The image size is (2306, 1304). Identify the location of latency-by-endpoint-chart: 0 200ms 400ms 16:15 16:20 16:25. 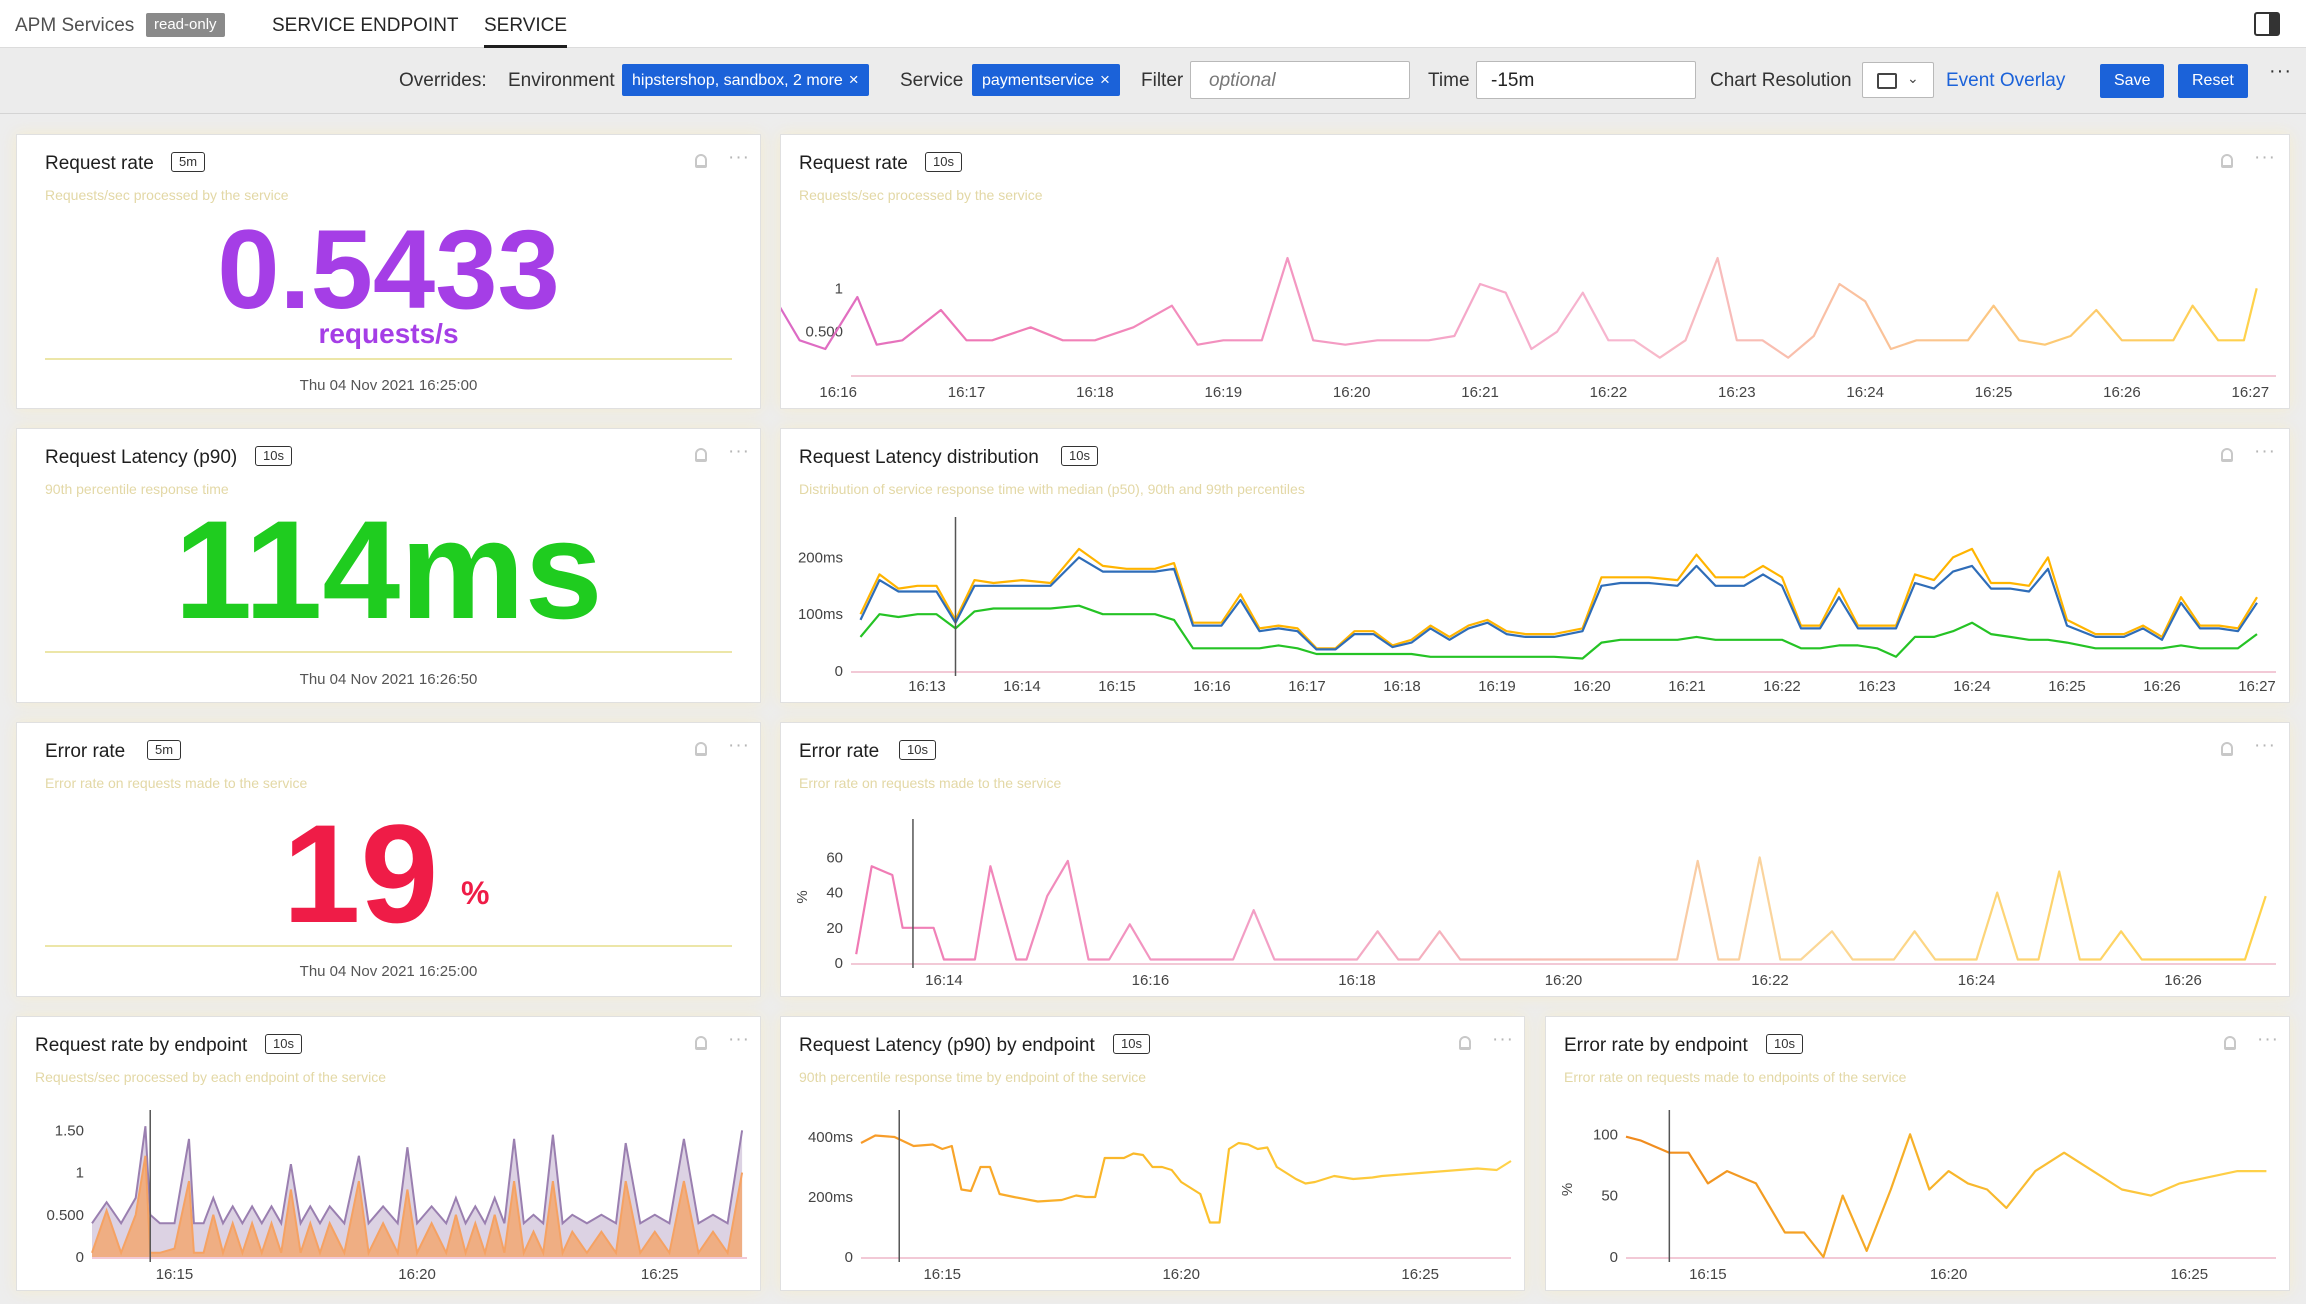
(1160, 1196).